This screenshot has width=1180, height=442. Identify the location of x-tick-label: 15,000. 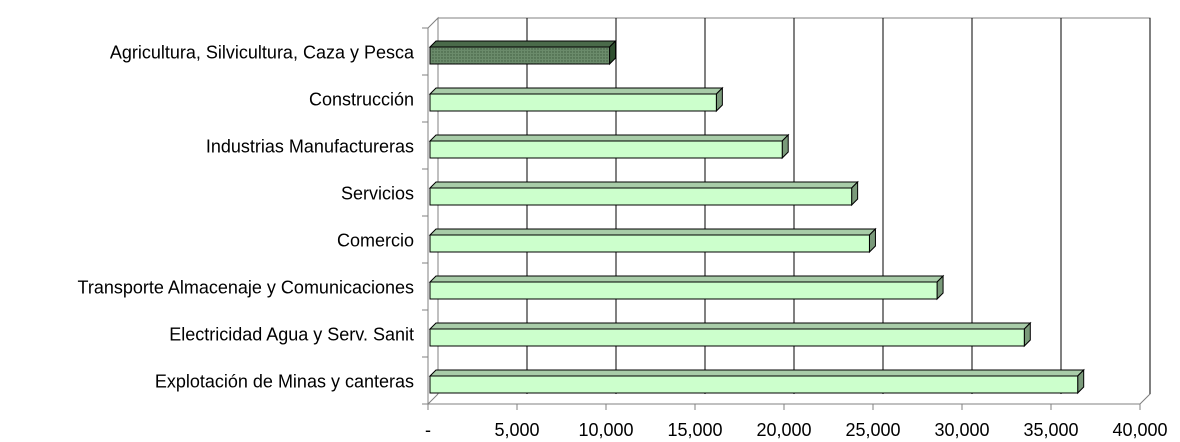
(694, 430).